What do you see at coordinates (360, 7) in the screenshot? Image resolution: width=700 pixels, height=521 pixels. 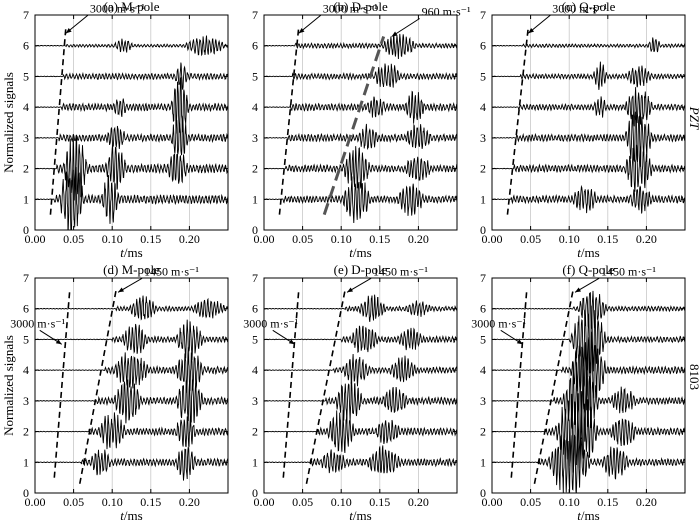 I see `panel-title: (b) D-pole` at bounding box center [360, 7].